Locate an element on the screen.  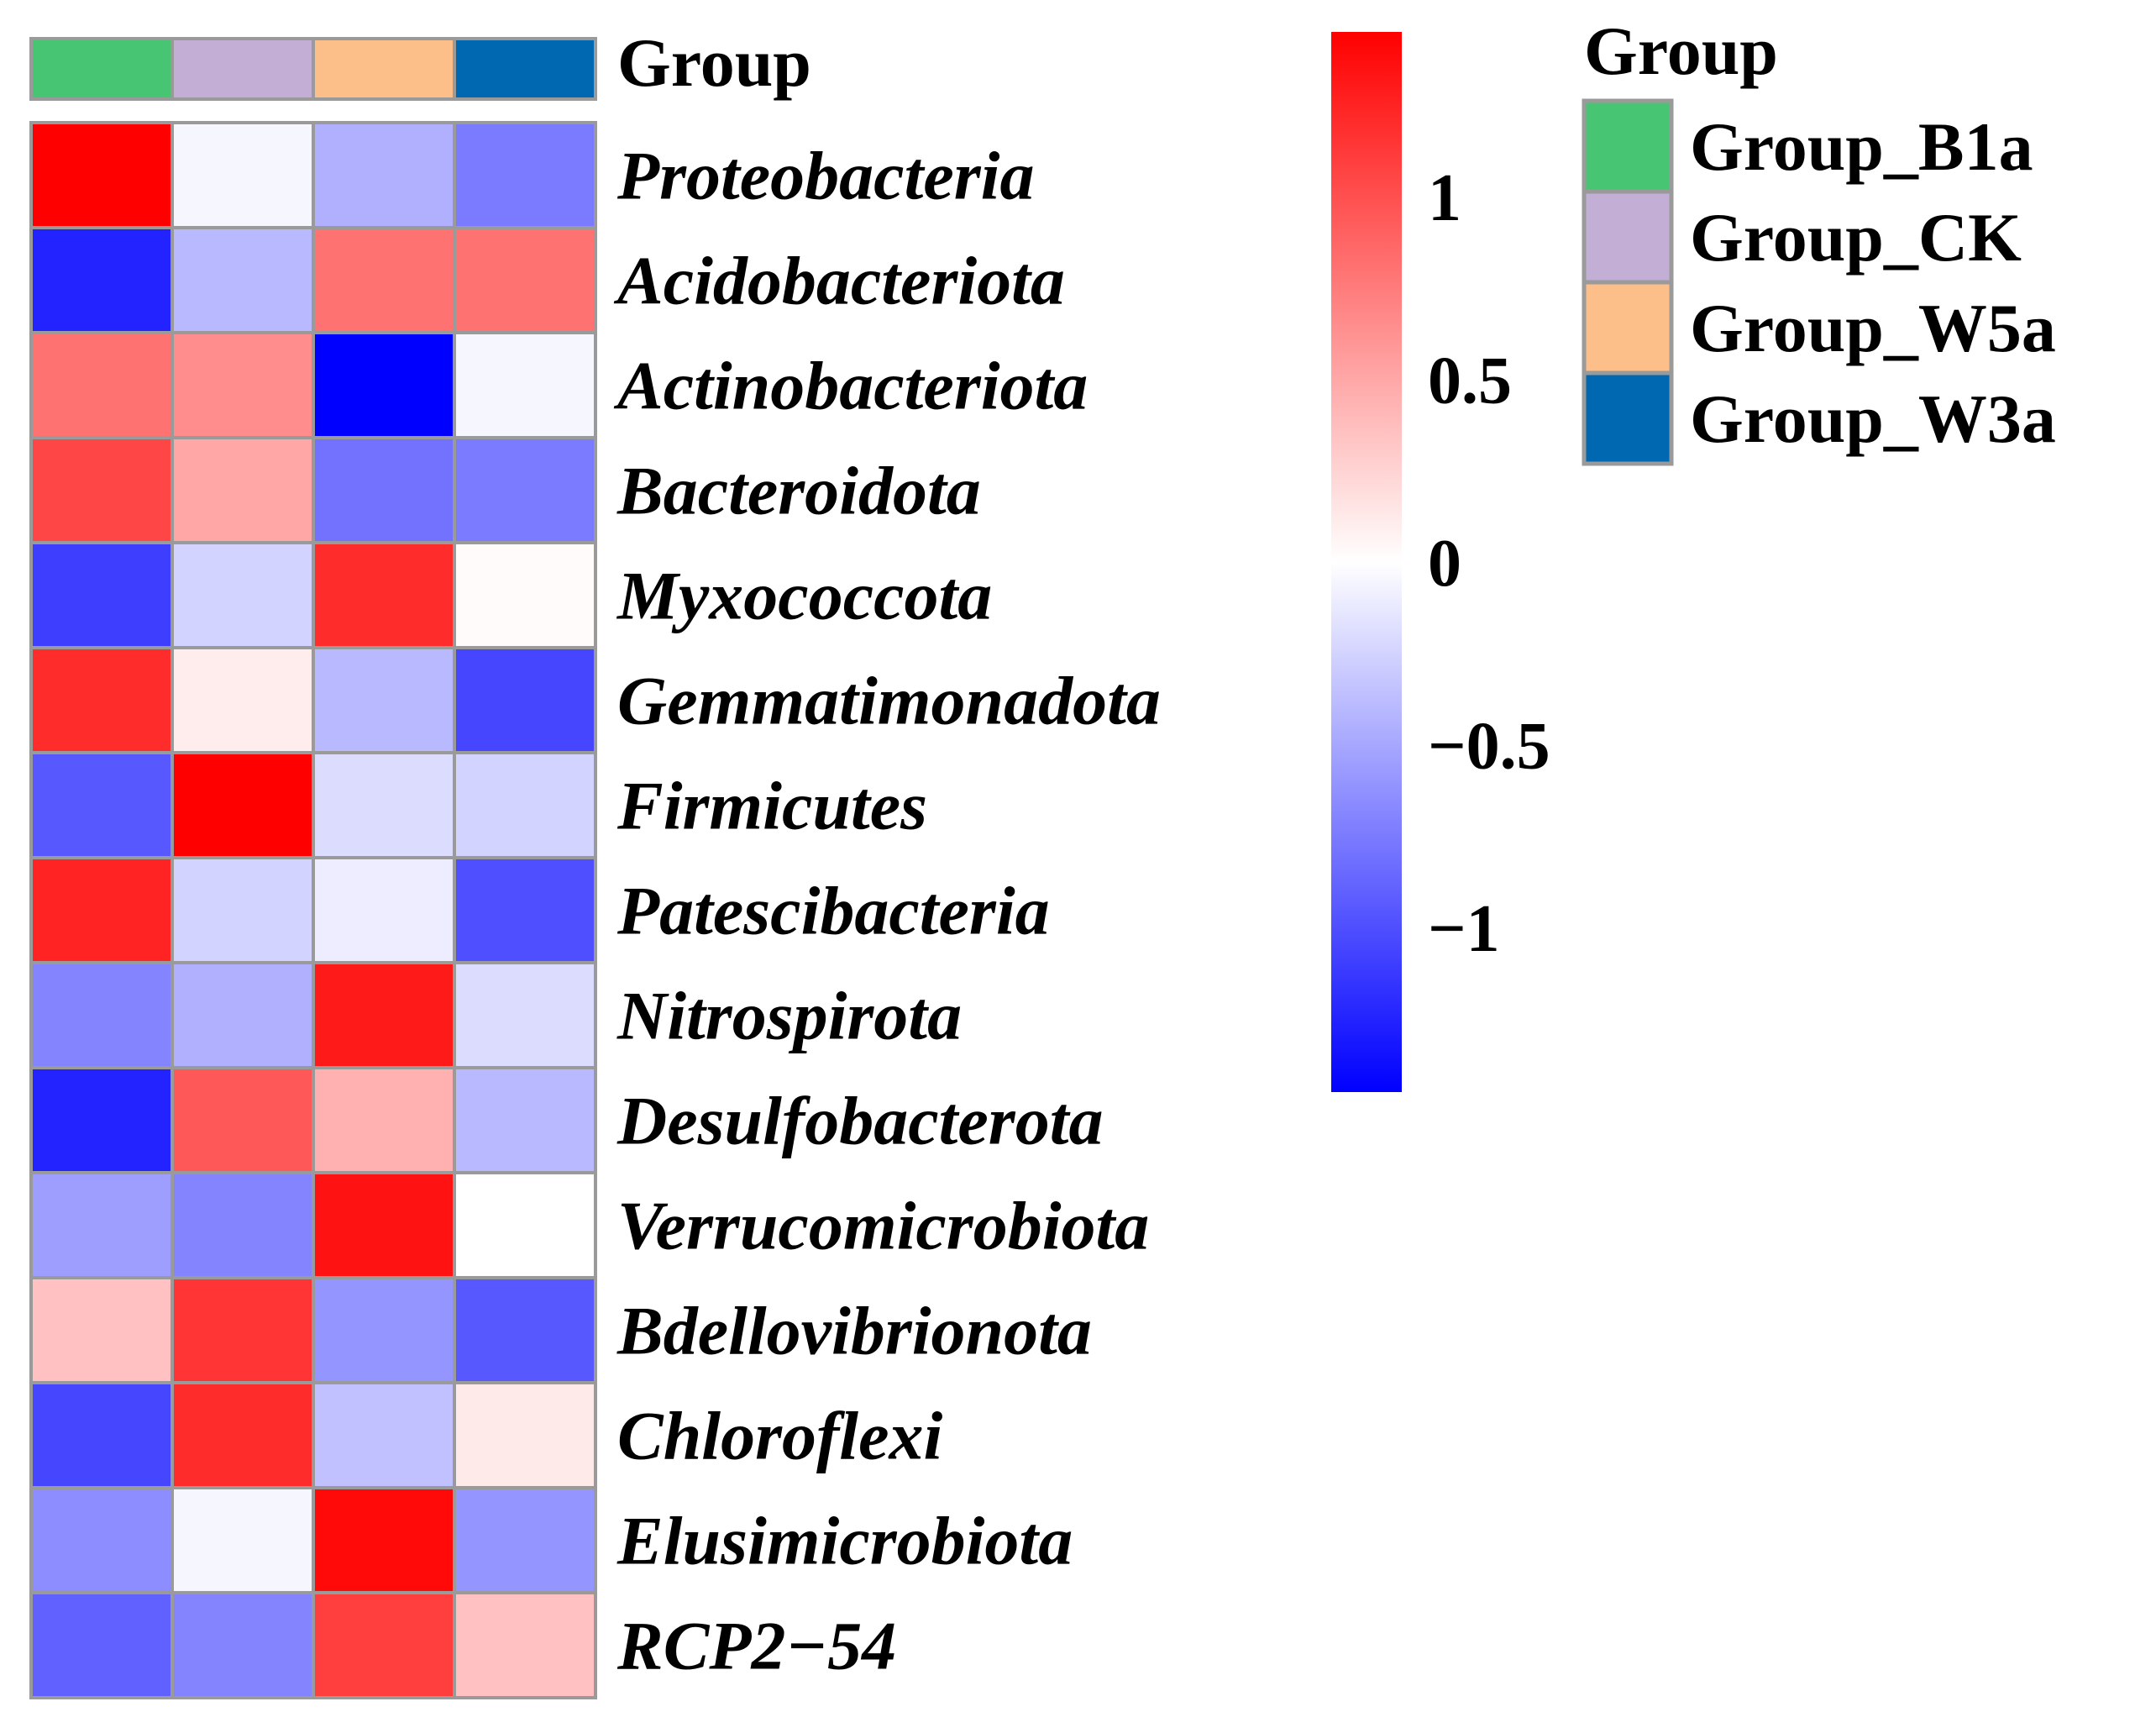
color-scale-ticks: 1 0.5 0 −0.5 −1 is located at coordinates (1489, 563).